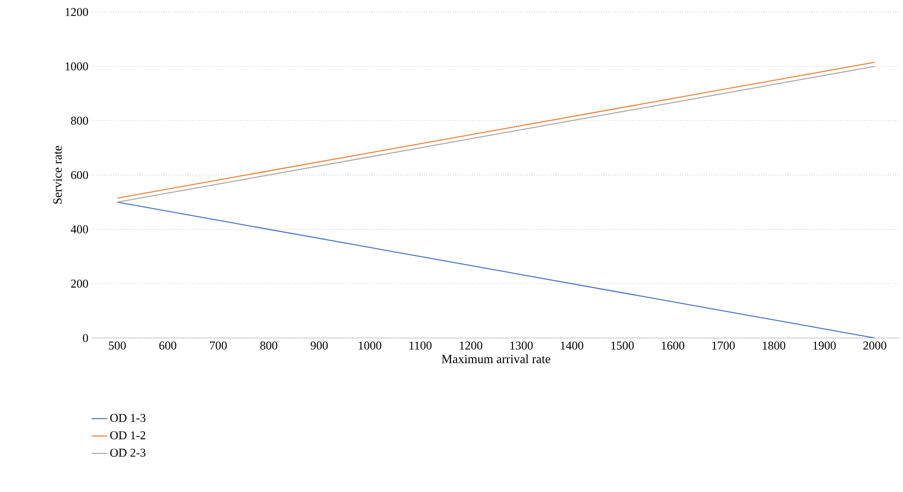  Describe the element at coordinates (824, 346) in the screenshot. I see `x-tick-label: 1900` at that location.